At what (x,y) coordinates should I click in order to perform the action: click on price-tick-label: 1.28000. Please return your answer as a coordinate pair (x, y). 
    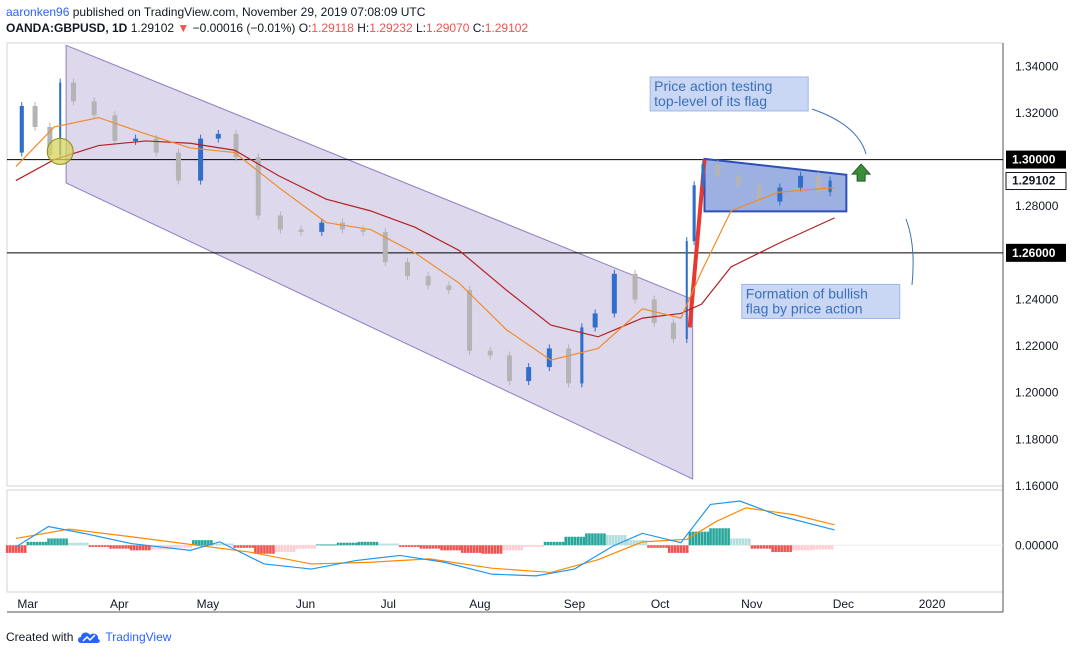
    Looking at the image, I should click on (1037, 206).